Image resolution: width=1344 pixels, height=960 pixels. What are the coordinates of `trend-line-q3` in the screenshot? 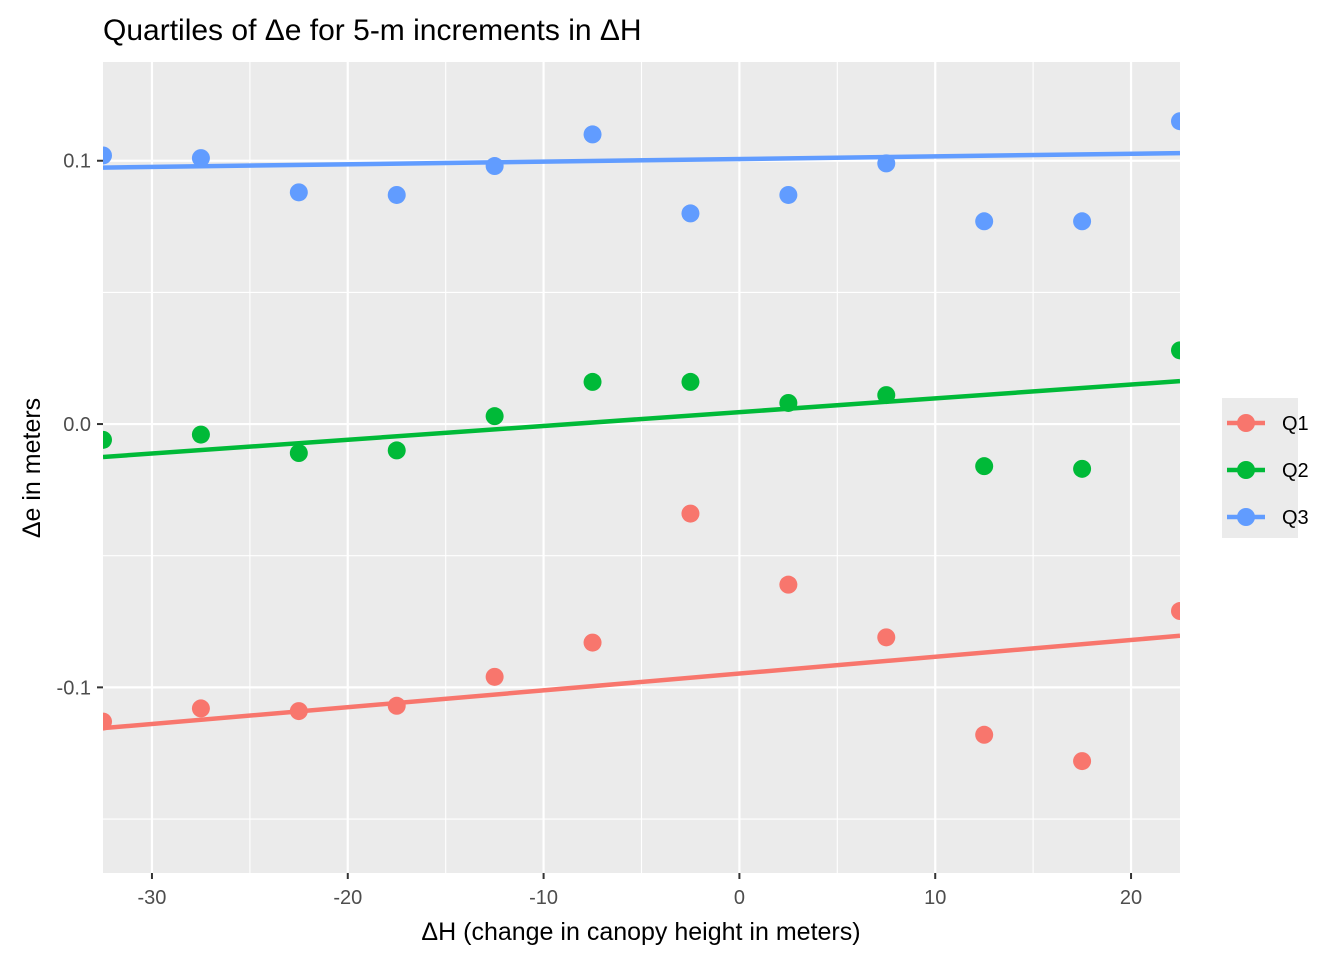 It's located at (641, 160).